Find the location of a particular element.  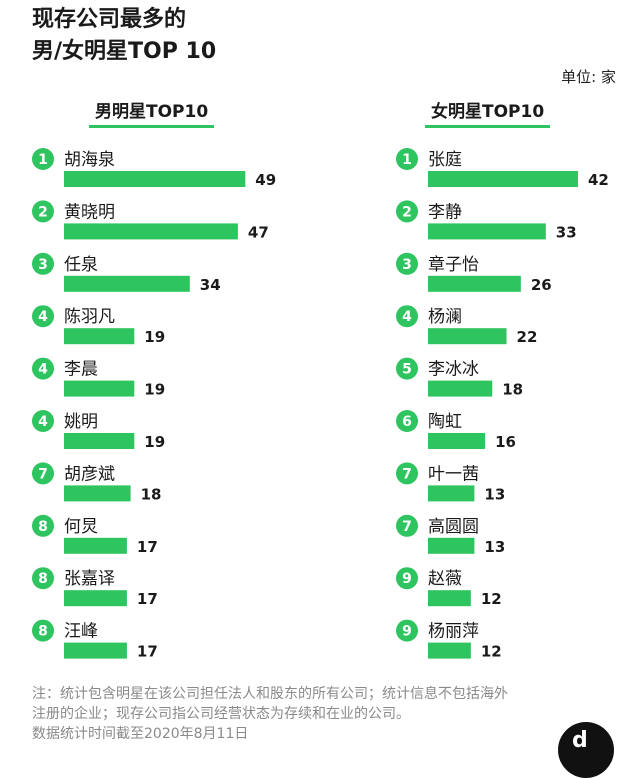

female-name-label: 陶虹 is located at coordinates (445, 422).